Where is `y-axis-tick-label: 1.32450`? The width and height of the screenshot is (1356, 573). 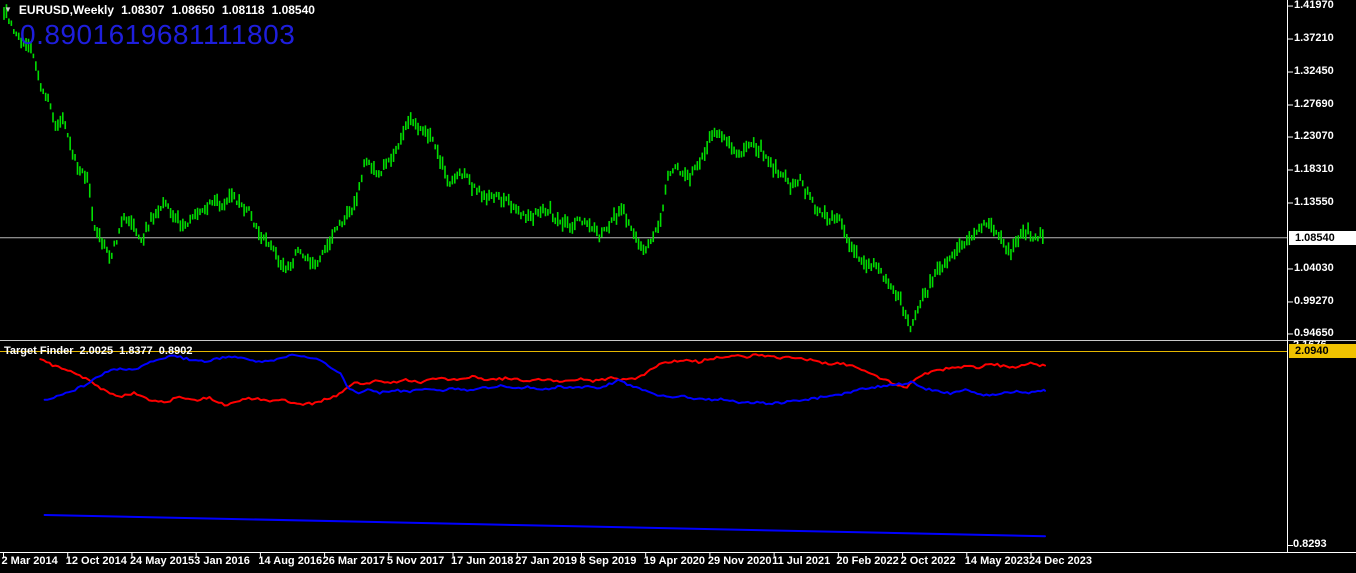 y-axis-tick-label: 1.32450 is located at coordinates (1314, 71).